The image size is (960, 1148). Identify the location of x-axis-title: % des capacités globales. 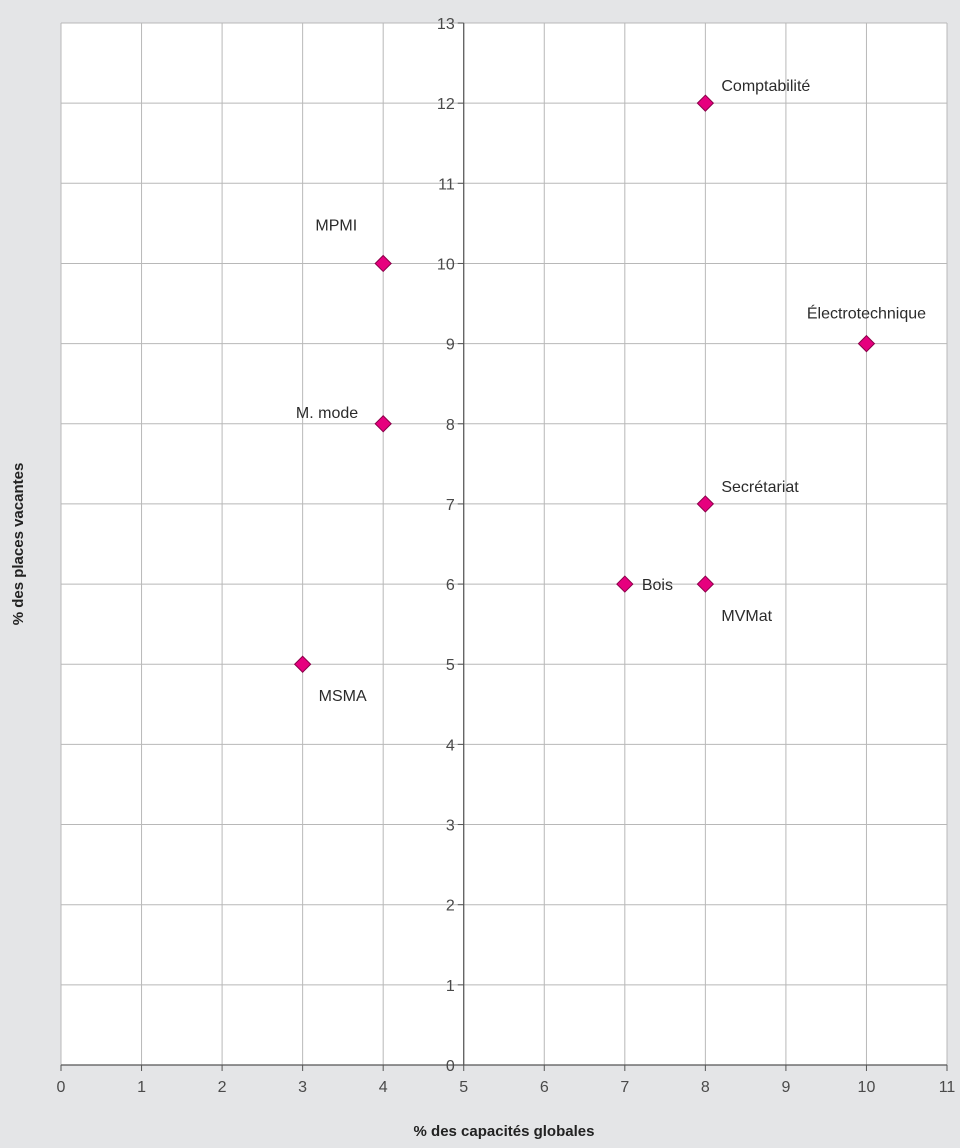
(504, 1131).